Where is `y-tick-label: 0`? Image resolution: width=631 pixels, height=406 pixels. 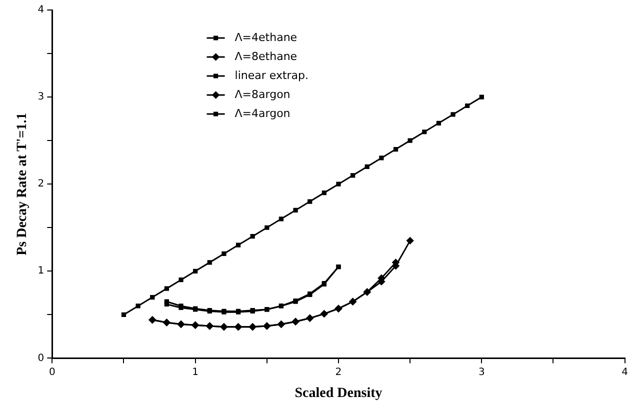
y-tick-label: 0 is located at coordinates (41, 358).